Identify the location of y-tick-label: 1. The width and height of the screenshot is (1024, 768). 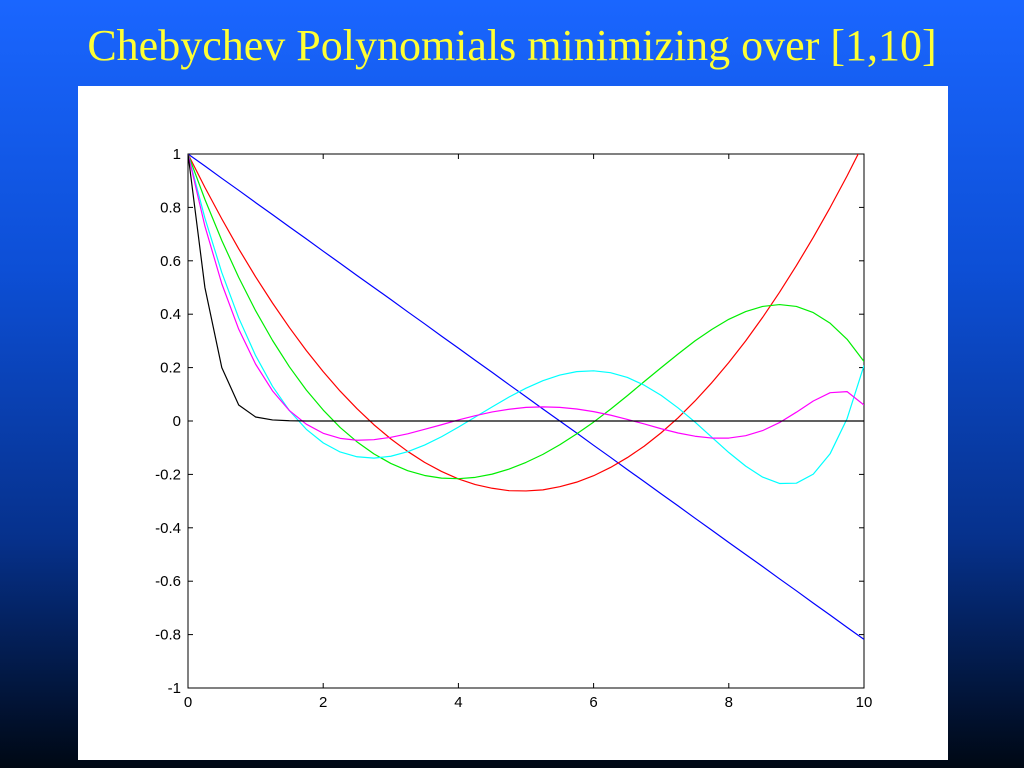
(177, 154).